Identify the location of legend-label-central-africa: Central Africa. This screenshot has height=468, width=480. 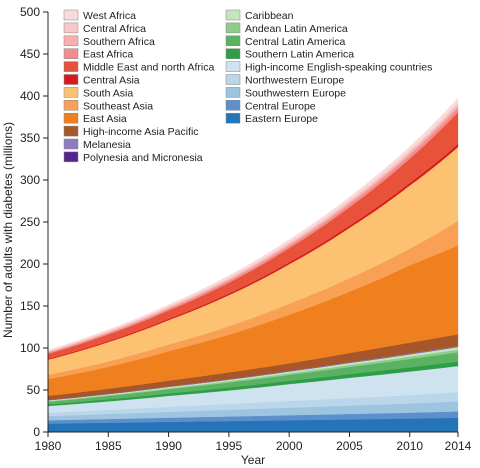
(114, 29).